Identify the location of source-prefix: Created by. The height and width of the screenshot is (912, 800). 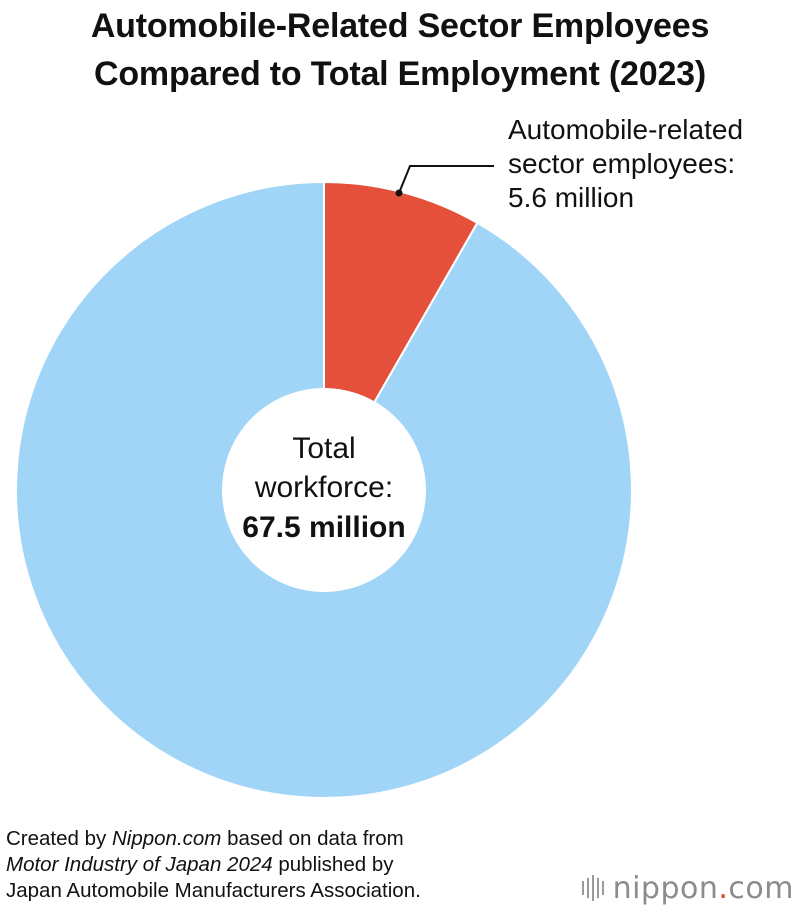
(59, 838).